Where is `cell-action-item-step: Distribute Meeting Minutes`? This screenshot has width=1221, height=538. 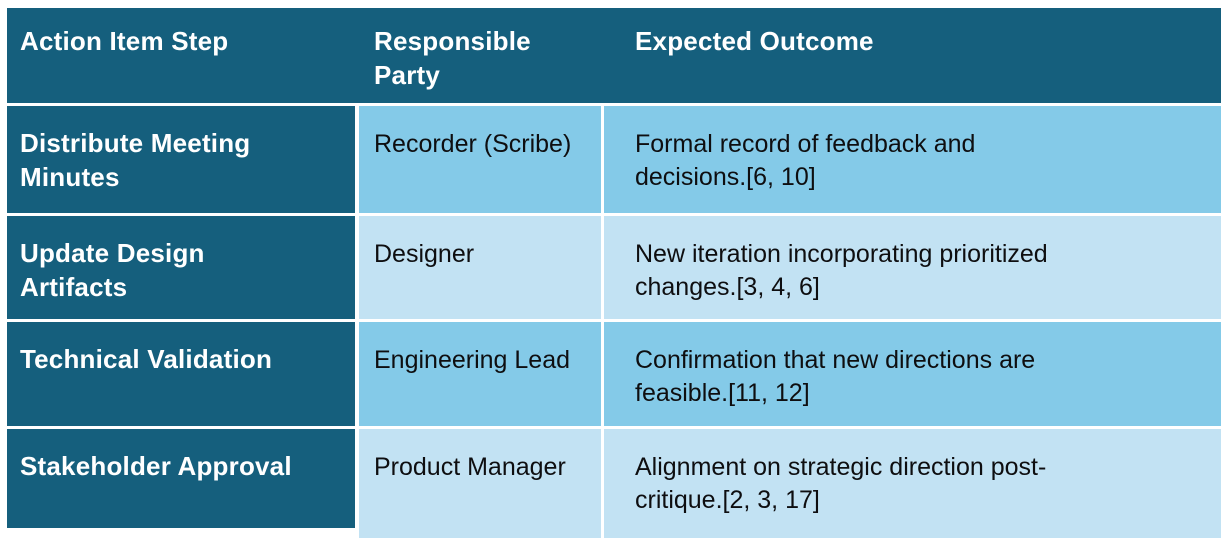
cell-action-item-step: Distribute Meeting Minutes is located at coordinates (181, 159).